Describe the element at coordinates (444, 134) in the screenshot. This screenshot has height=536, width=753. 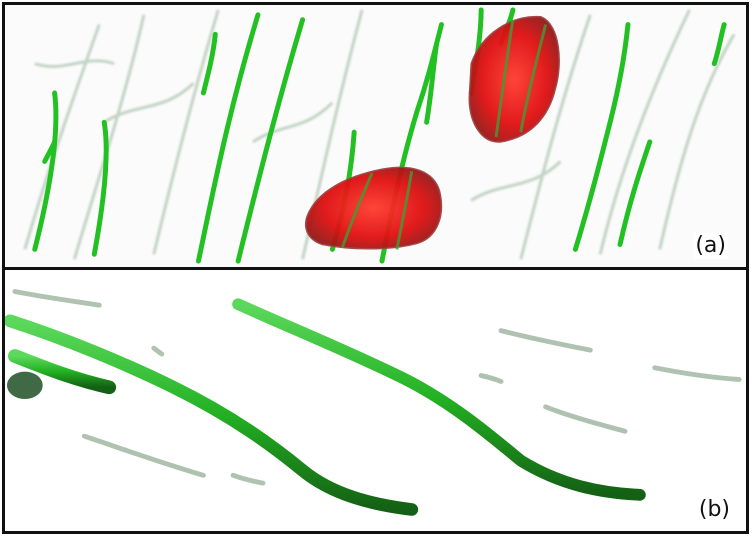
I see `fibers-over-cells` at that location.